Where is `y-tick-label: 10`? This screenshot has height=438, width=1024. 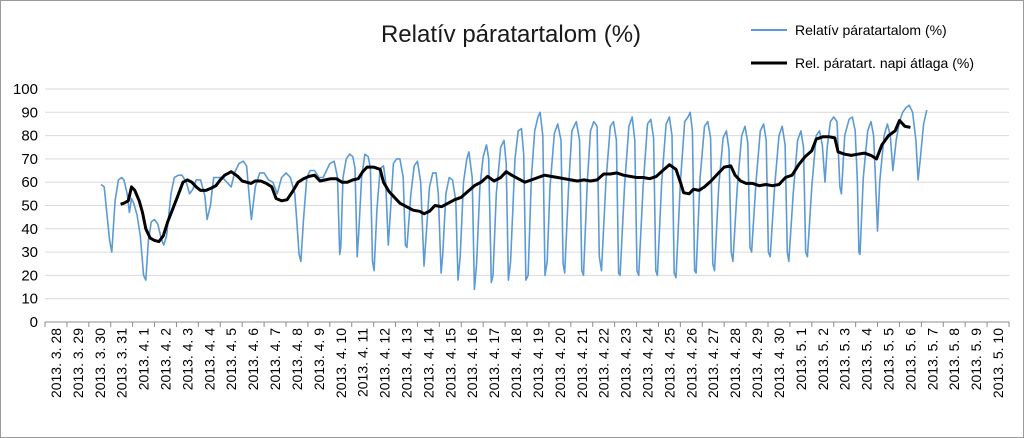 y-tick-label: 10 is located at coordinates (29, 299).